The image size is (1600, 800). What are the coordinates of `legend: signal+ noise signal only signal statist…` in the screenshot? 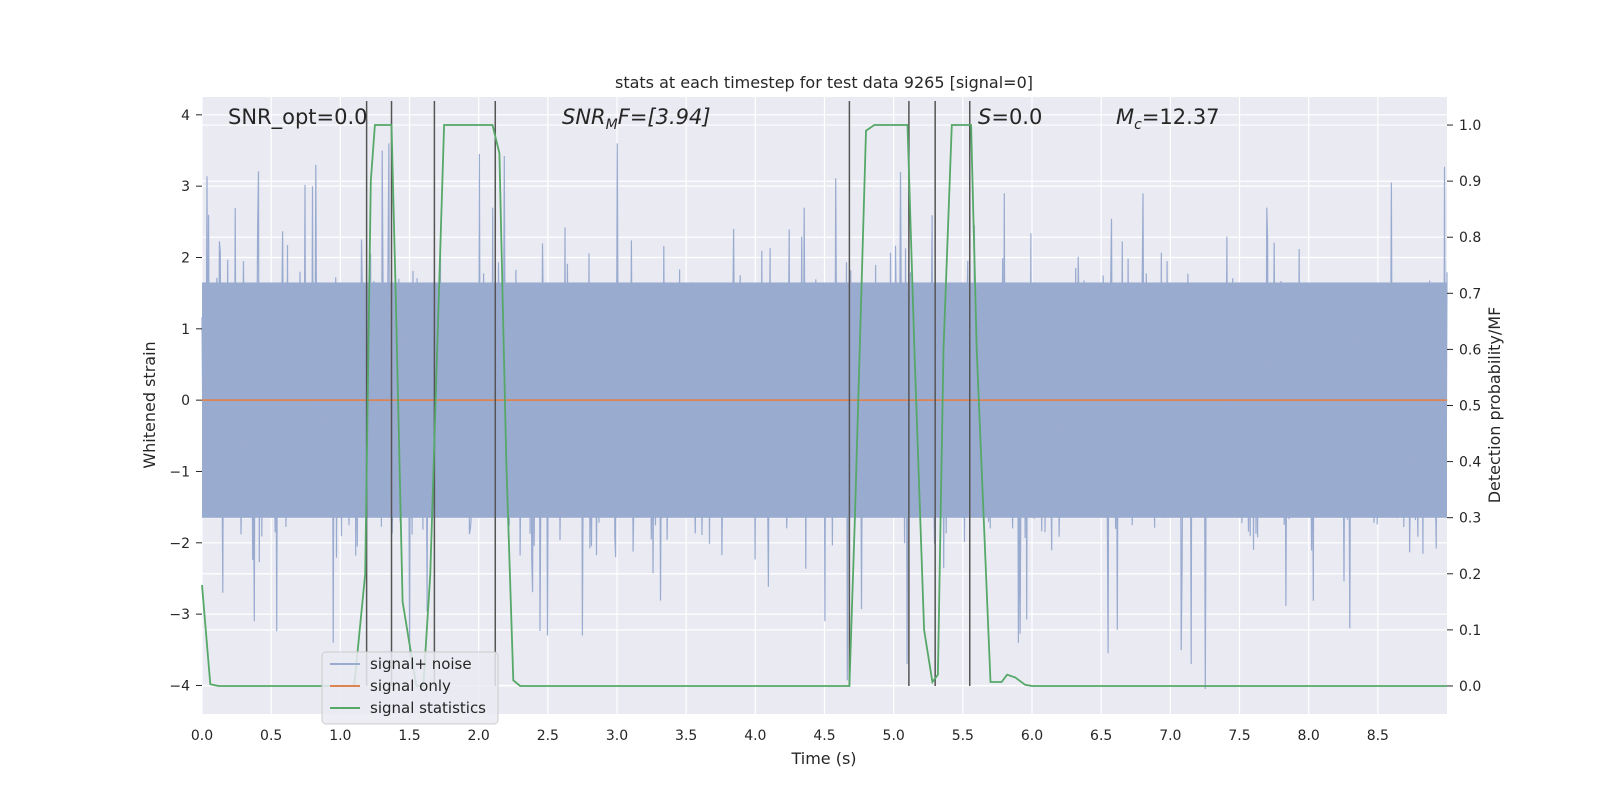 It's located at (410, 688).